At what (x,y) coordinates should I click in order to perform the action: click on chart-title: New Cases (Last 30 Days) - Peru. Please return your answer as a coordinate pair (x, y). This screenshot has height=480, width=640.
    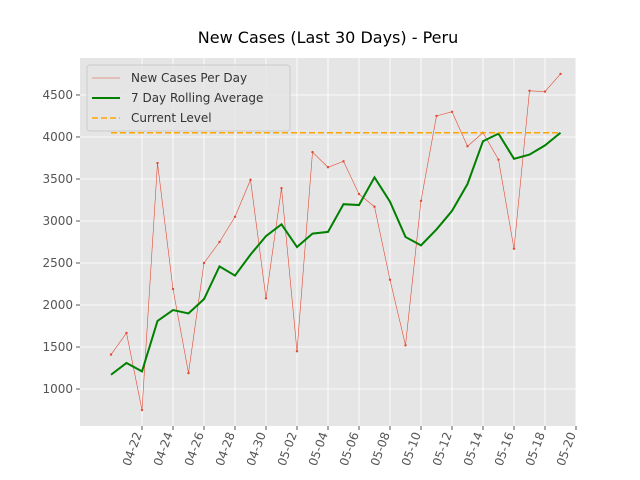
    Looking at the image, I should click on (328, 37).